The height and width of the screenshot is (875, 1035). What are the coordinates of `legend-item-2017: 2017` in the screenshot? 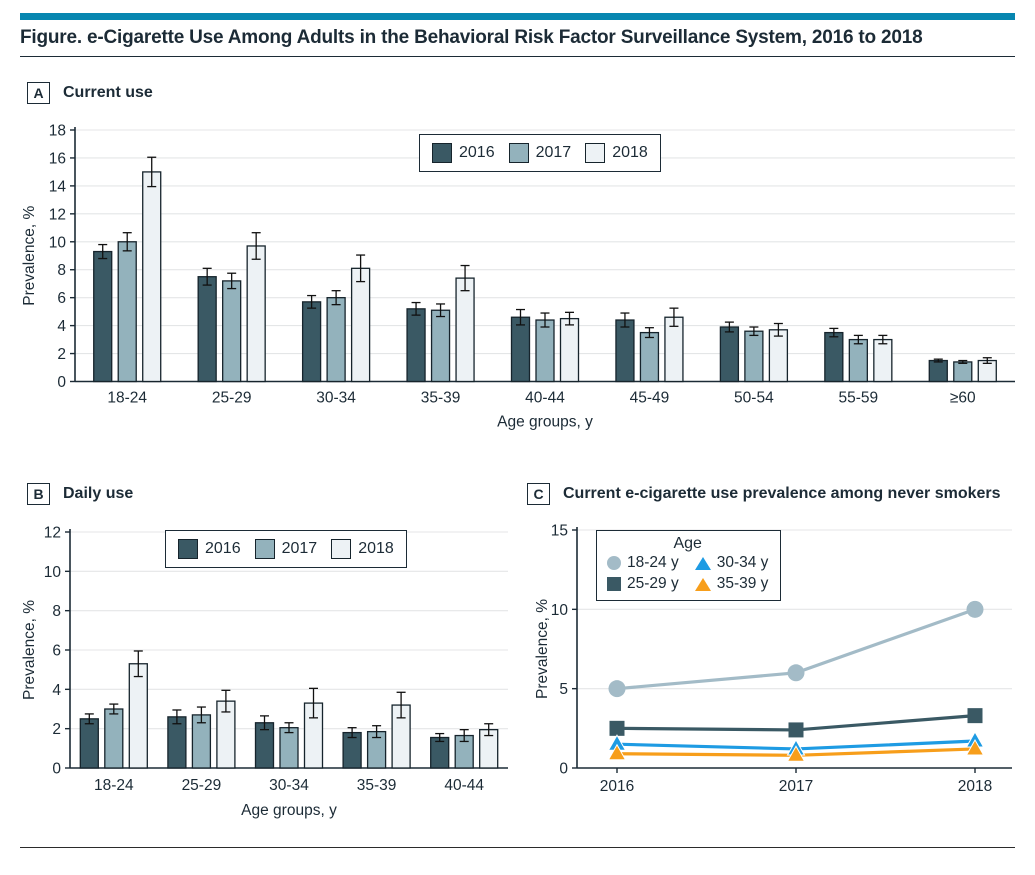 It's located at (540, 153).